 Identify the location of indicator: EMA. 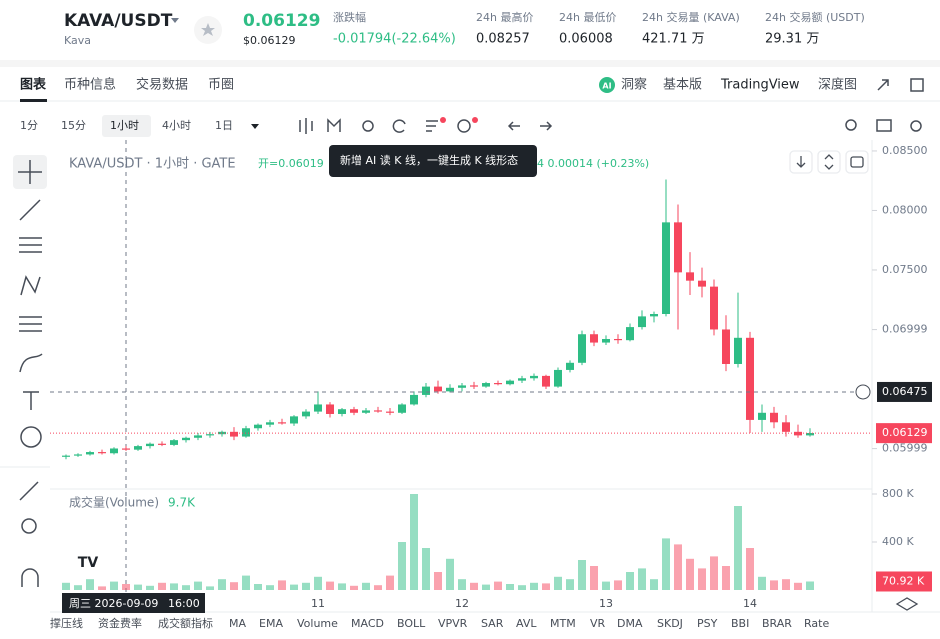
(271, 623).